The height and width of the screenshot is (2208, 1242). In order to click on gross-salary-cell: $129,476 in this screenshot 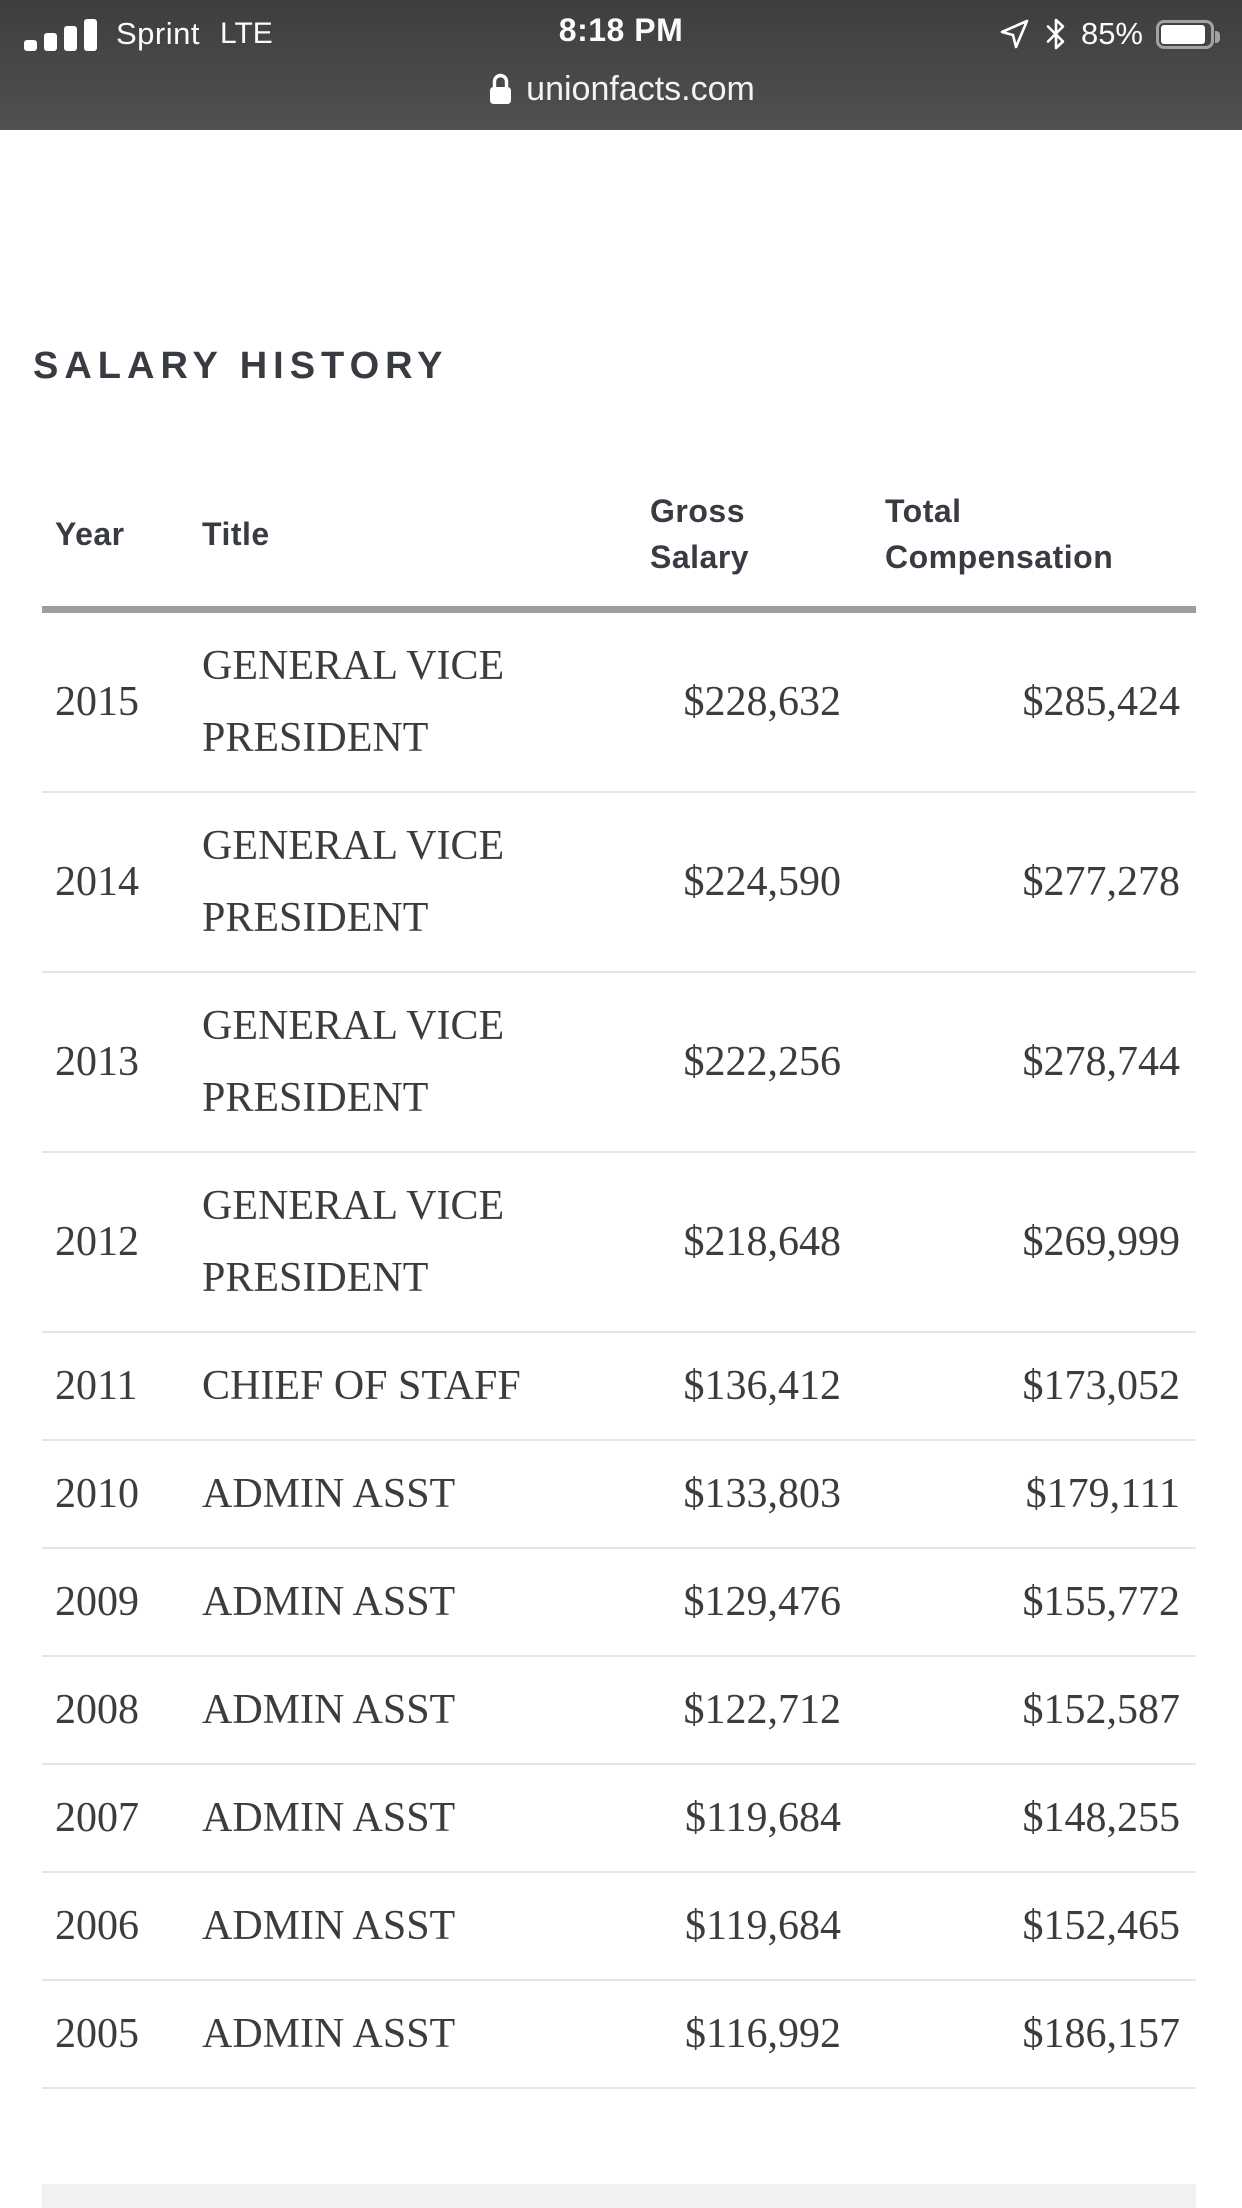, I will do `click(739, 1602)`.